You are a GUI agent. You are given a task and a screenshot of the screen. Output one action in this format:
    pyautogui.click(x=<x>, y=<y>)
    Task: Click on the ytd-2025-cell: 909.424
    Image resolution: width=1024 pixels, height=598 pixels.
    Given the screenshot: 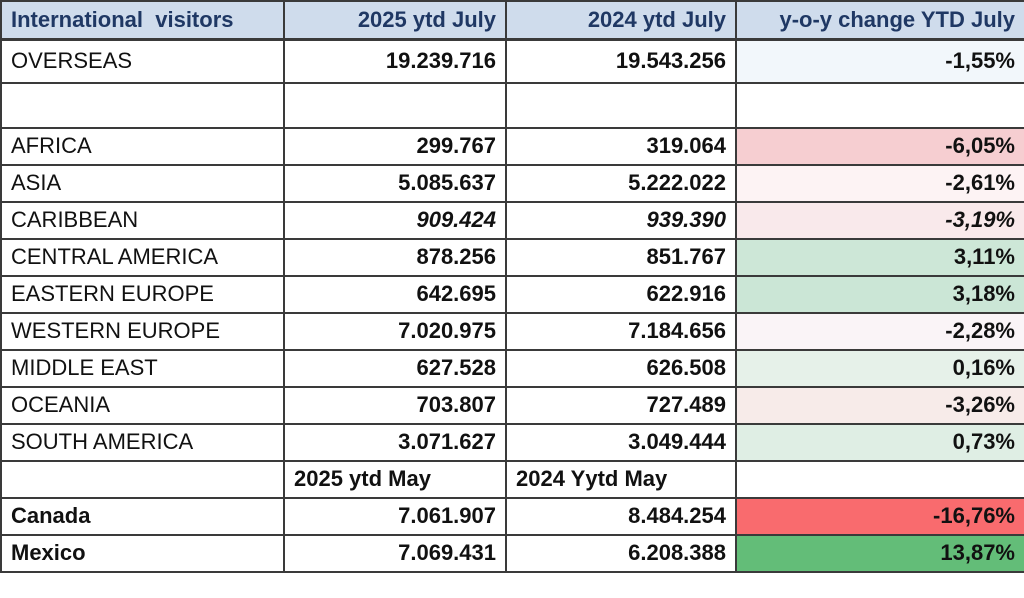 What is the action you would take?
    pyautogui.click(x=395, y=220)
    